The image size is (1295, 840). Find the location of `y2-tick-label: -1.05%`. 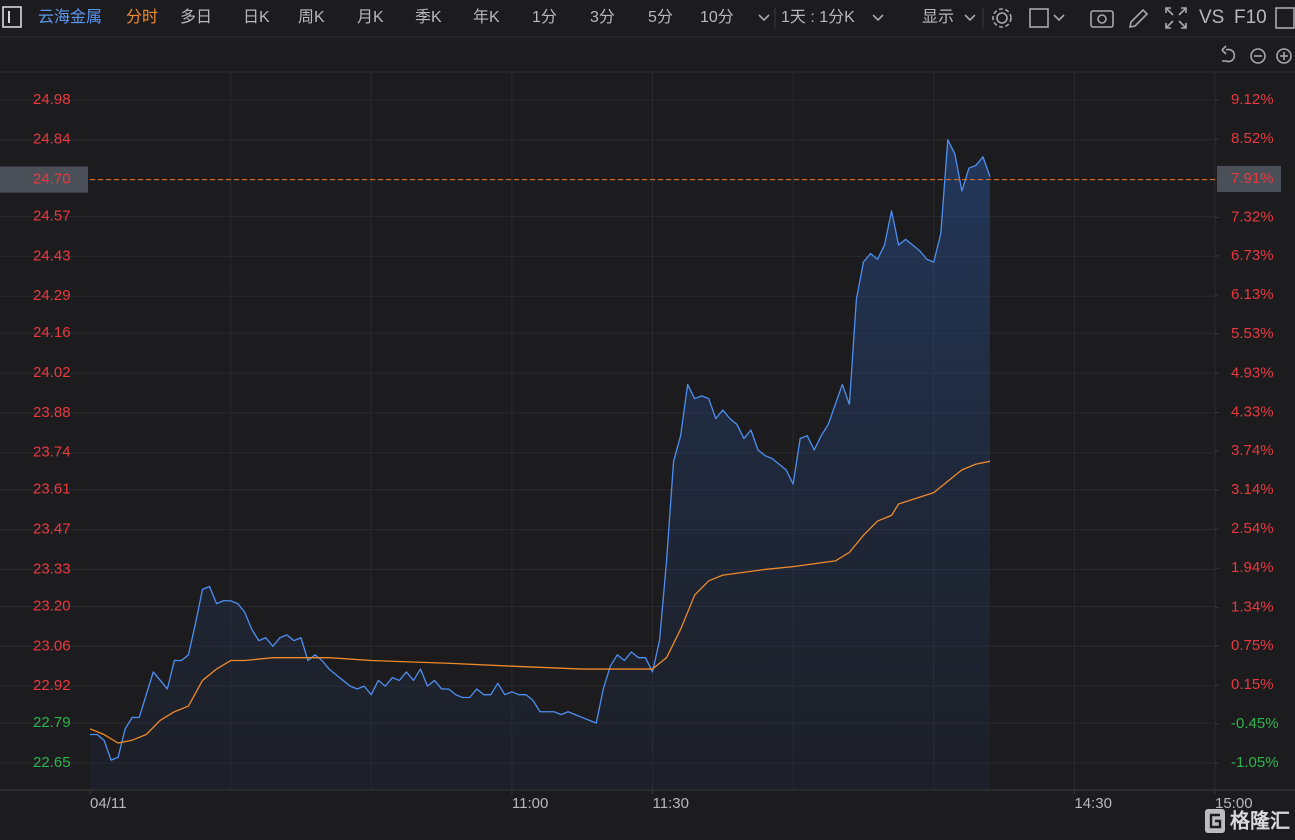

y2-tick-label: -1.05% is located at coordinates (1255, 762).